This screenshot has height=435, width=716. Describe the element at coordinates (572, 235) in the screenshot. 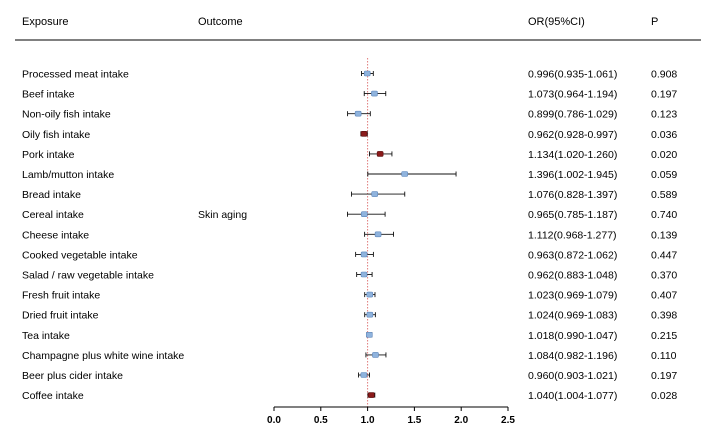

I see `or-ci-value: 1.112(0.968-1.277)` at that location.